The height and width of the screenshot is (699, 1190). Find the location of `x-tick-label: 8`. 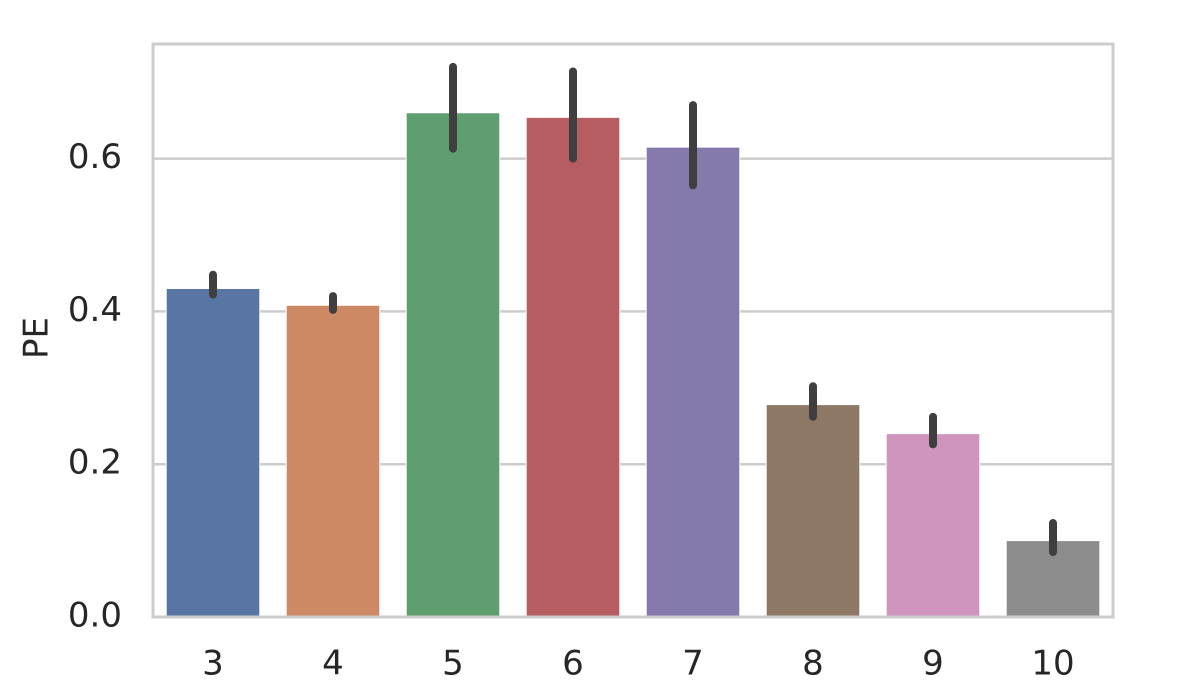

x-tick-label: 8 is located at coordinates (813, 664).